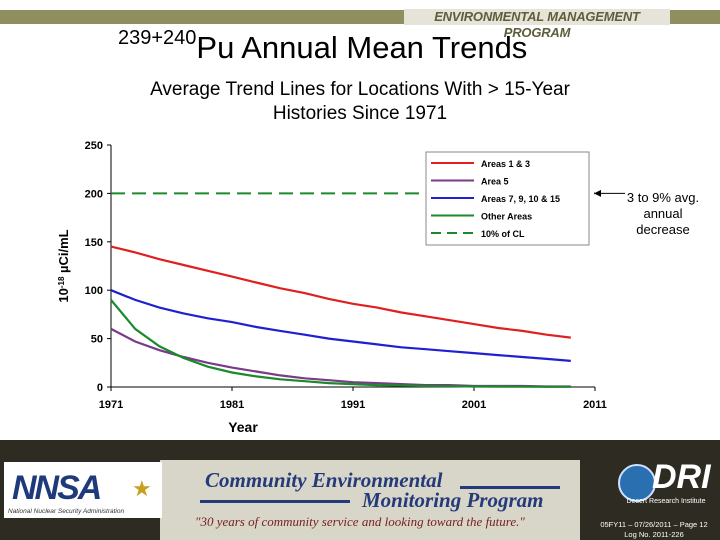 Image resolution: width=720 pixels, height=540 pixels. Describe the element at coordinates (666, 501) in the screenshot. I see `dri-subtitle: Desert Research Institute` at that location.